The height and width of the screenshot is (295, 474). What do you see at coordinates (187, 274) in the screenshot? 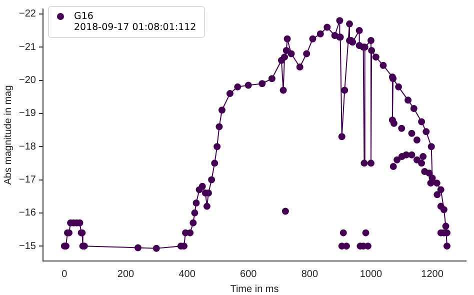
I see `x-tick-label: 400` at bounding box center [187, 274].